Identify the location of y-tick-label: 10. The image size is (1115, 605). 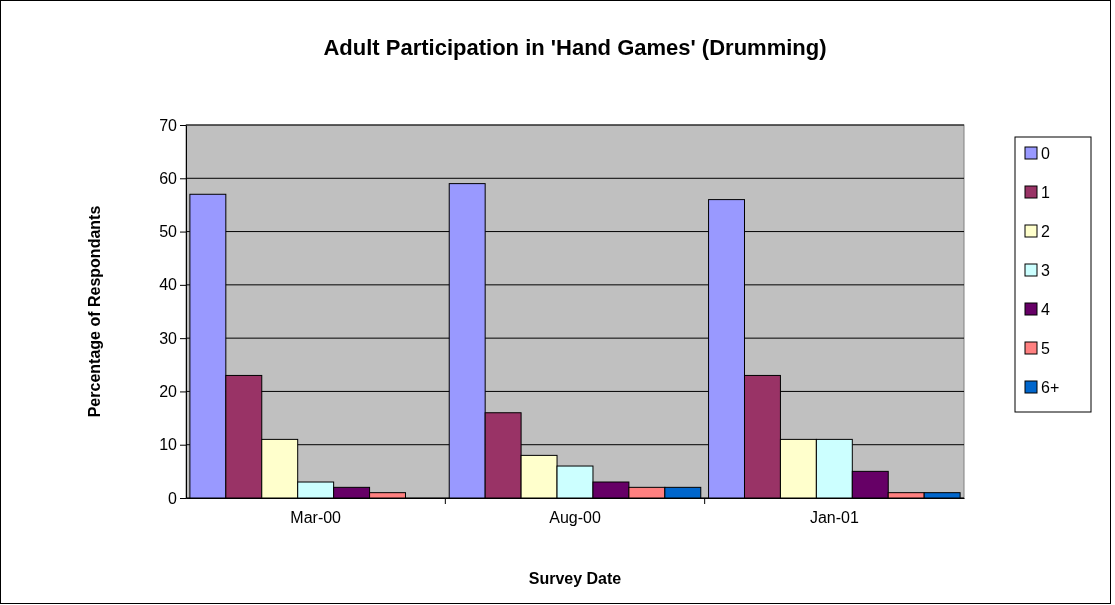
(168, 445).